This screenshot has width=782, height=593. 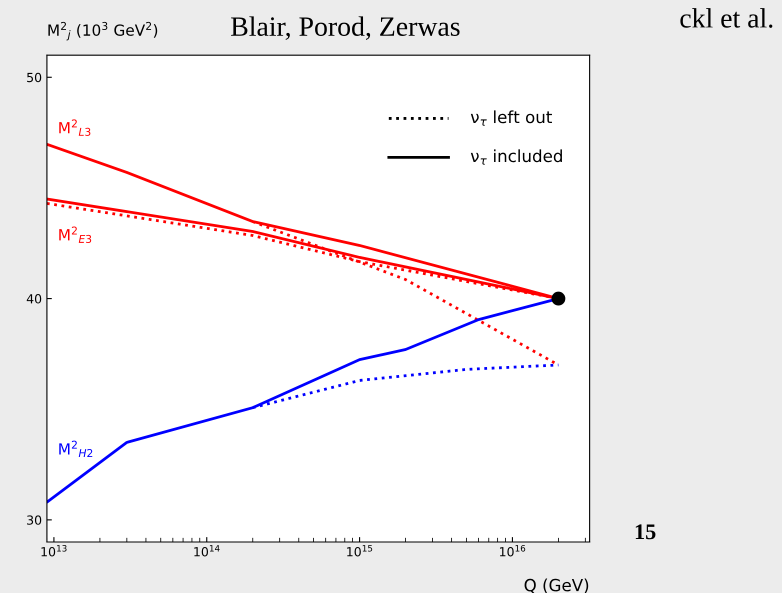 What do you see at coordinates (556, 585) in the screenshot?
I see `x-axis-title: Q (GeV)` at bounding box center [556, 585].